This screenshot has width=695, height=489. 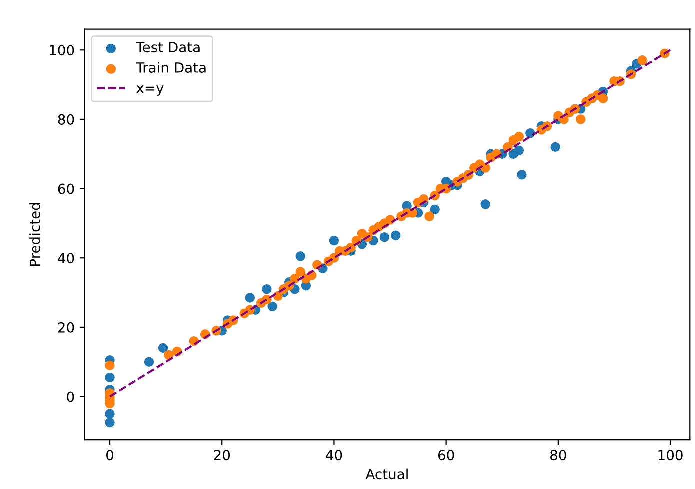 What do you see at coordinates (66, 119) in the screenshot?
I see `y-tick-label: 80` at bounding box center [66, 119].